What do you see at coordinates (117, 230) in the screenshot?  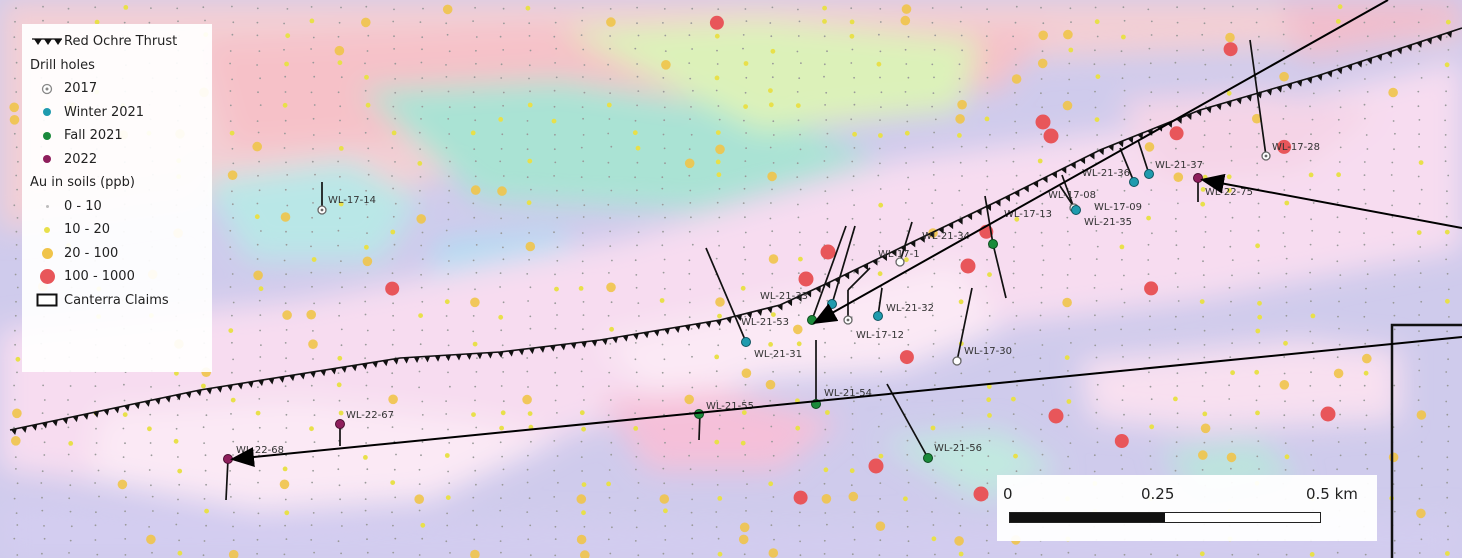 I see `legend-soil-10-20: 10 - 20` at bounding box center [117, 230].